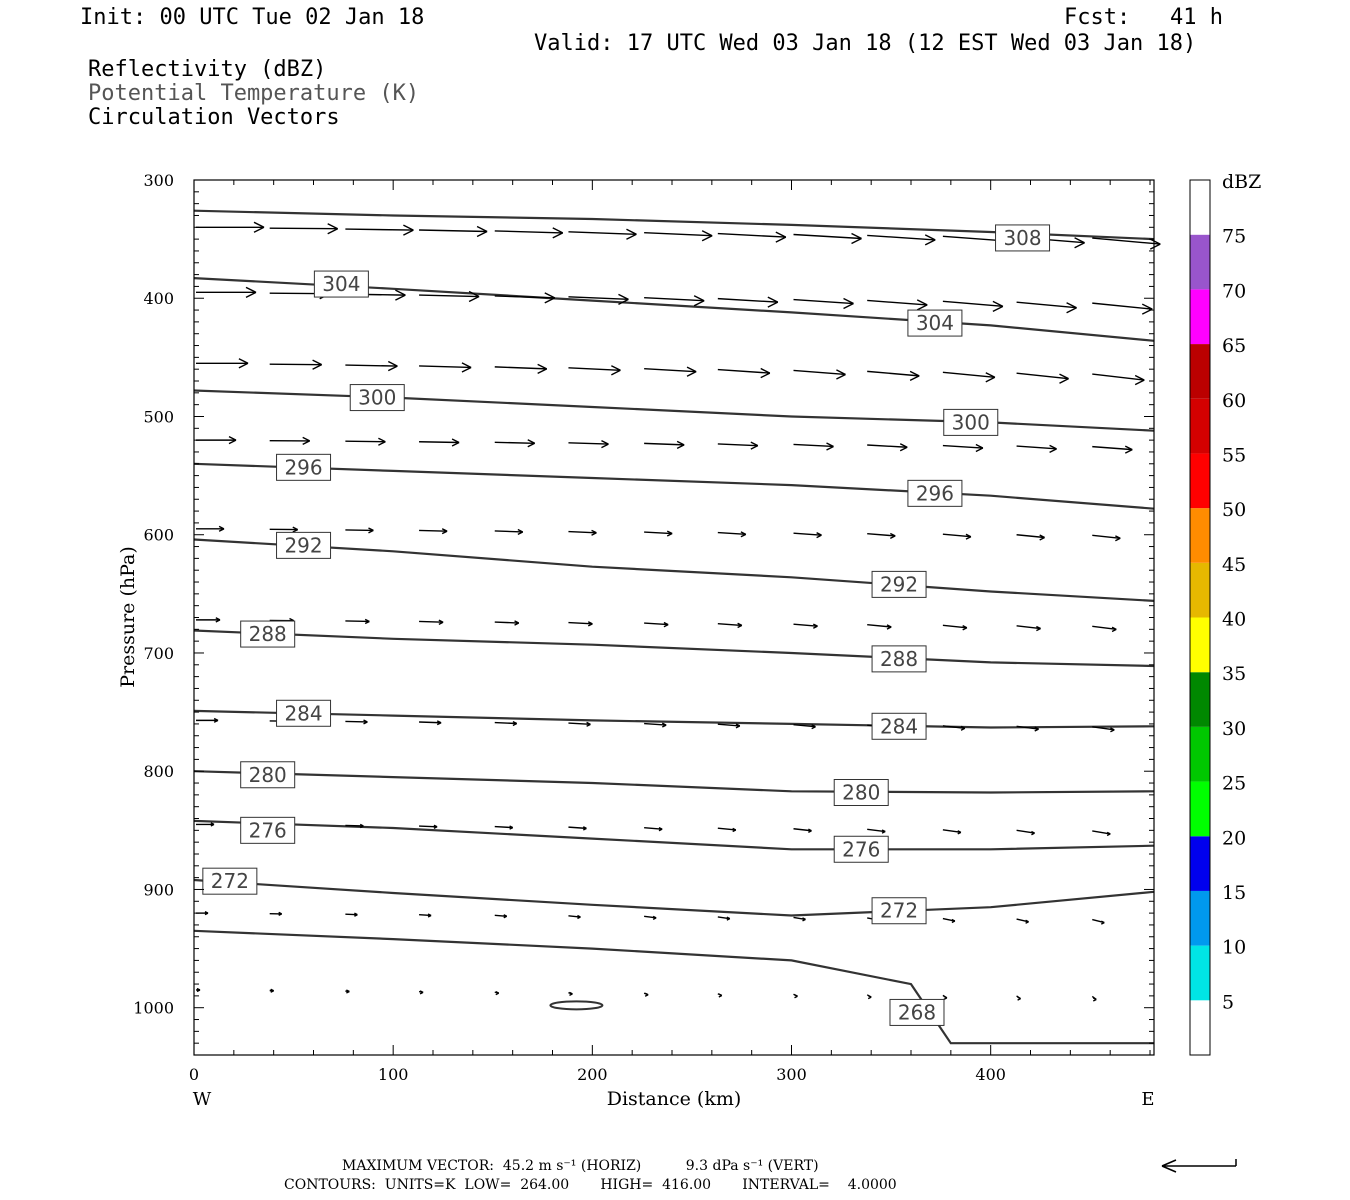 The height and width of the screenshot is (1200, 1350). Describe the element at coordinates (1234, 674) in the screenshot. I see `colorbar-label: 35` at that location.